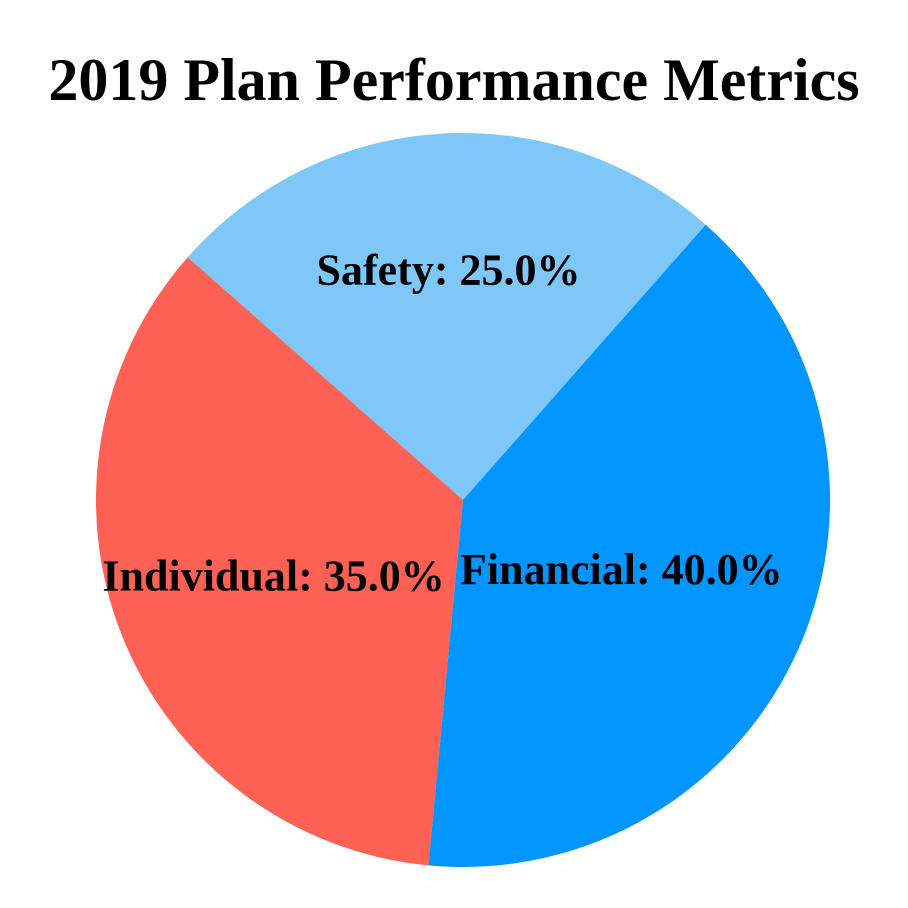 This screenshot has width=908, height=908. I want to click on slice-label-safety: Safety: 25.0%, so click(449, 270).